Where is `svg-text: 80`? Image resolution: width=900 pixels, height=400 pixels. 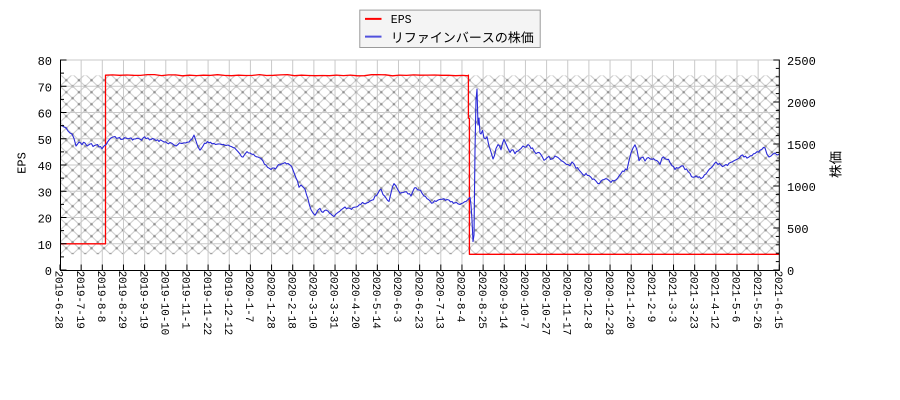
svg-text: 80 is located at coordinates (45, 62).